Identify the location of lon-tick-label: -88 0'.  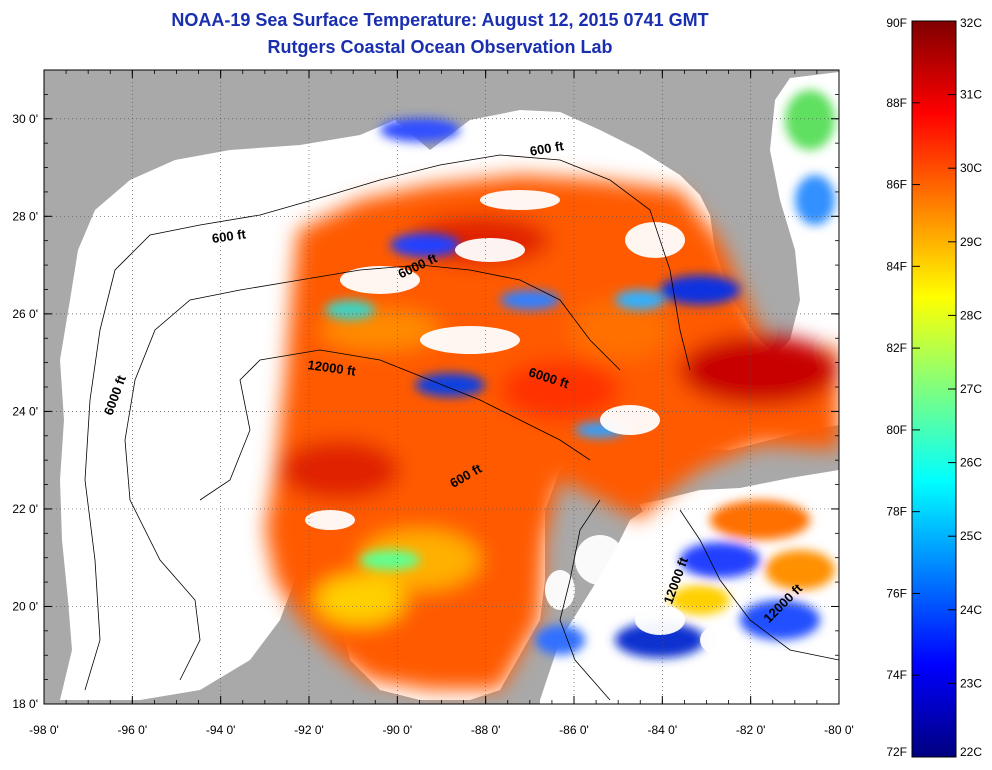
(486, 730).